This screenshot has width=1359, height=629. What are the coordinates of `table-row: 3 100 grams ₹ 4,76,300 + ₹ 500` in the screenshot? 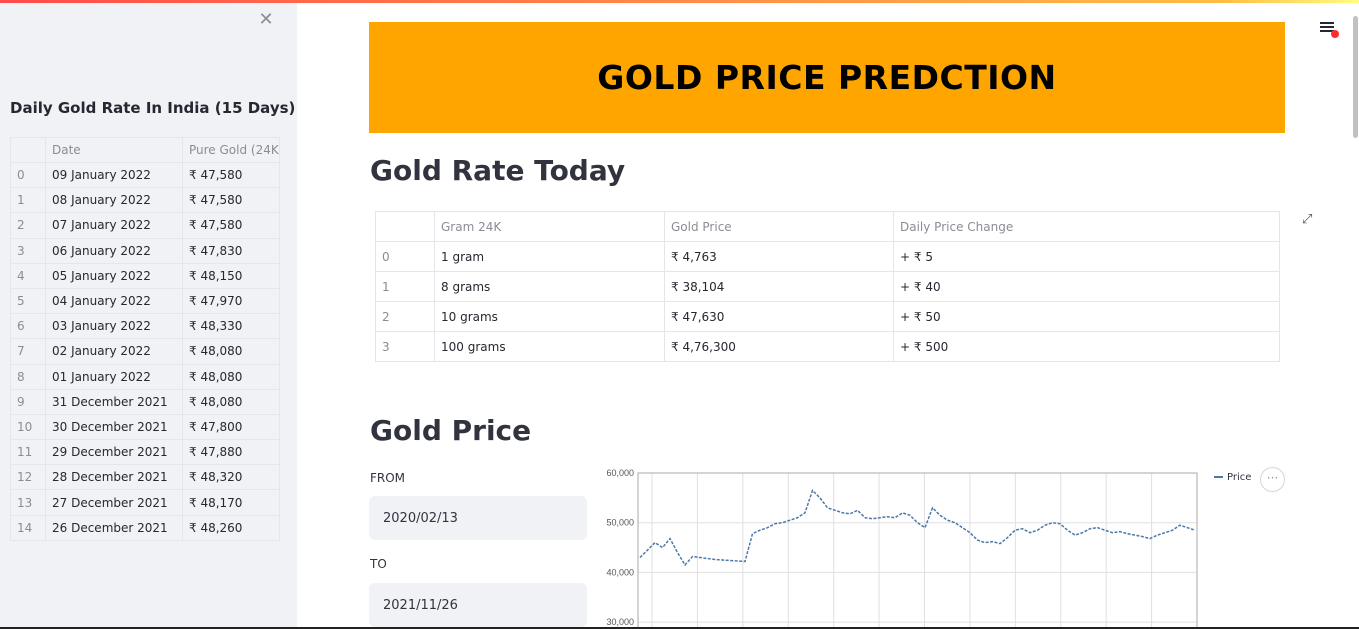 It's located at (827, 346).